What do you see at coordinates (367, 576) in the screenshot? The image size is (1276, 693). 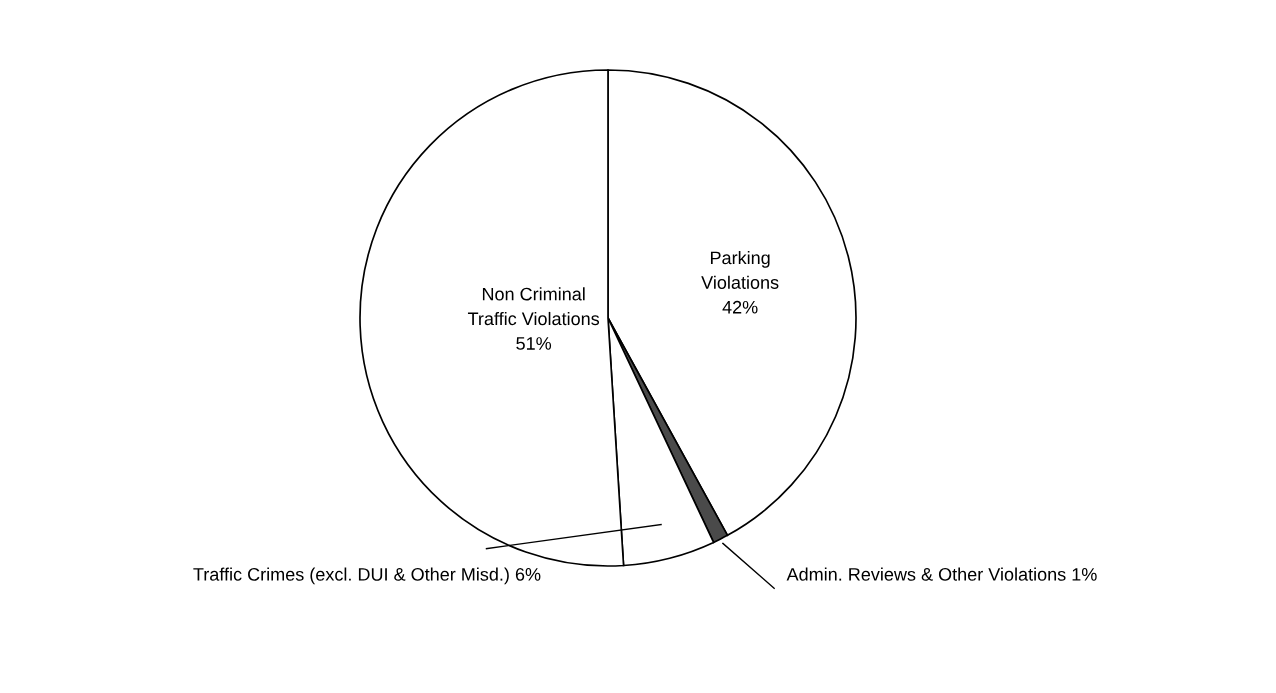 I see `slice-label: Traffic Crimes (excl. DUI & Other Misd.) 6%` at bounding box center [367, 576].